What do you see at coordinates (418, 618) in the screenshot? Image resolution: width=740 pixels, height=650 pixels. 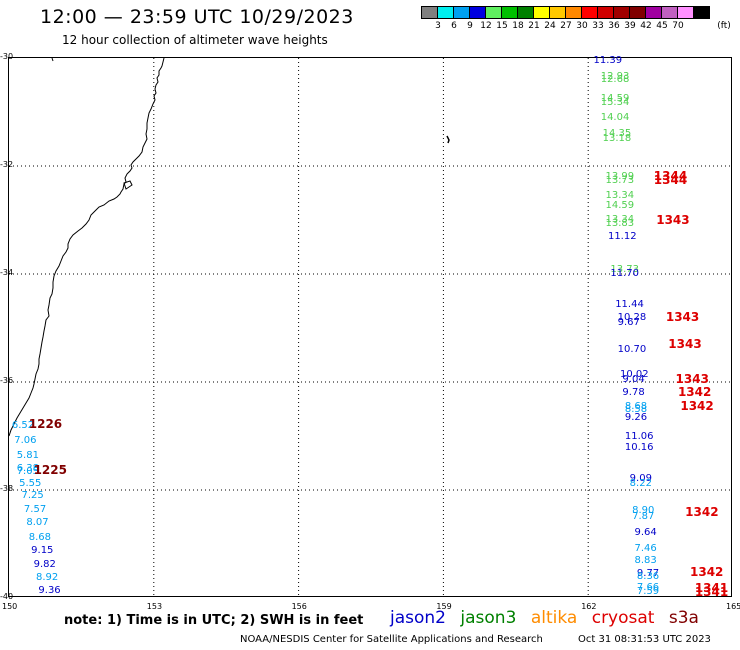 I see `satellite-jason2: jason2` at bounding box center [418, 618].